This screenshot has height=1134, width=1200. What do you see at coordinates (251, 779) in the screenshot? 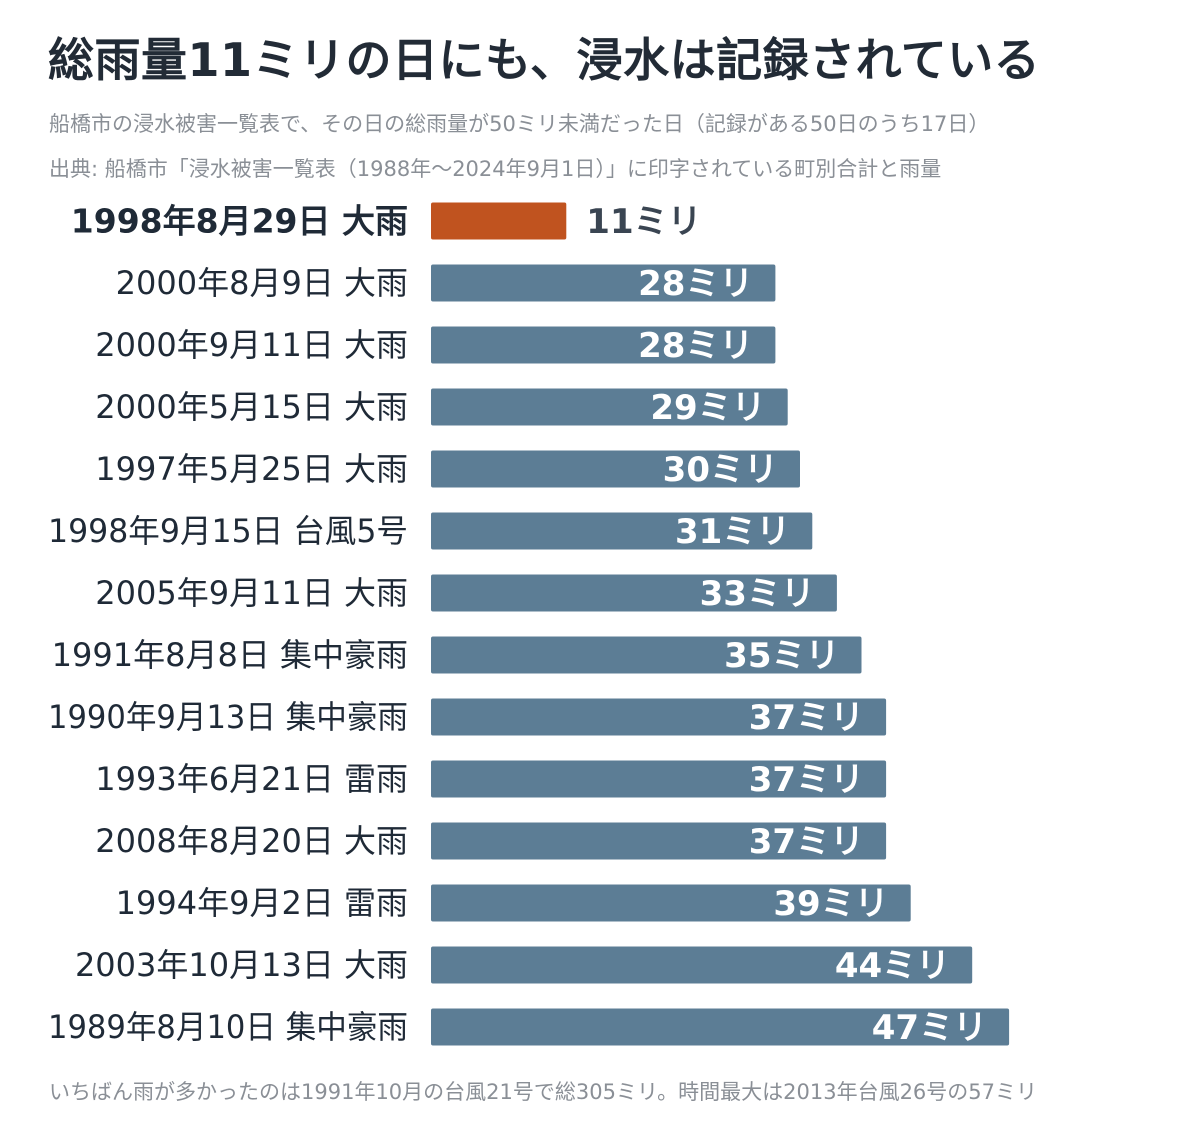
I see `category-label: 1993年6月21日 雷雨` at bounding box center [251, 779].